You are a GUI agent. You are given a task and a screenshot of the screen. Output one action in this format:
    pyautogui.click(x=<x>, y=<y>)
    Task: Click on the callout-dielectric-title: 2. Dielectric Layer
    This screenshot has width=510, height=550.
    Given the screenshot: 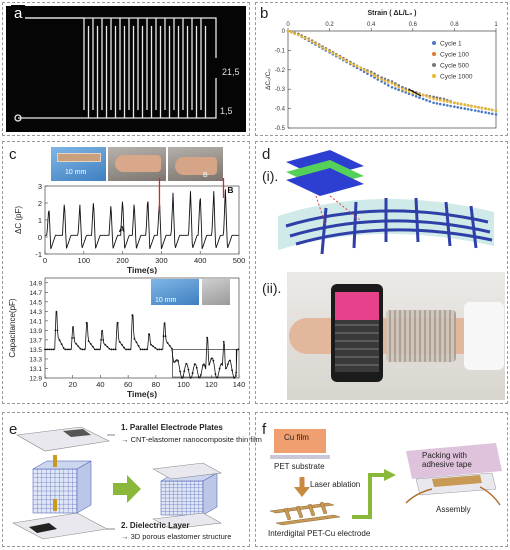 What is the action you would take?
    pyautogui.click(x=155, y=525)
    